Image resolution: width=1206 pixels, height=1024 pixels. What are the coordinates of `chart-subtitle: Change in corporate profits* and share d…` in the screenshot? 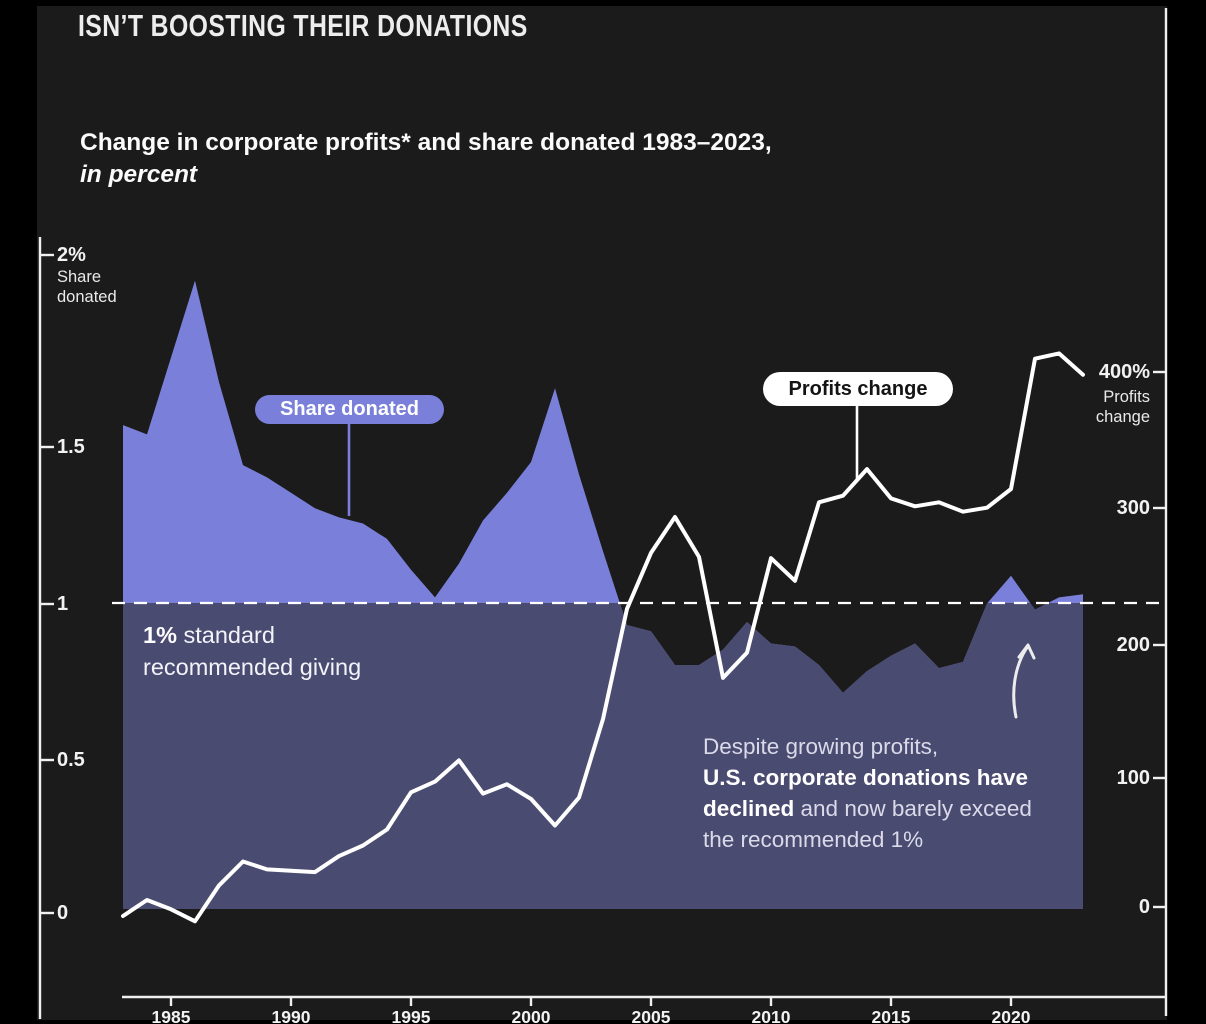 It's located at (426, 159).